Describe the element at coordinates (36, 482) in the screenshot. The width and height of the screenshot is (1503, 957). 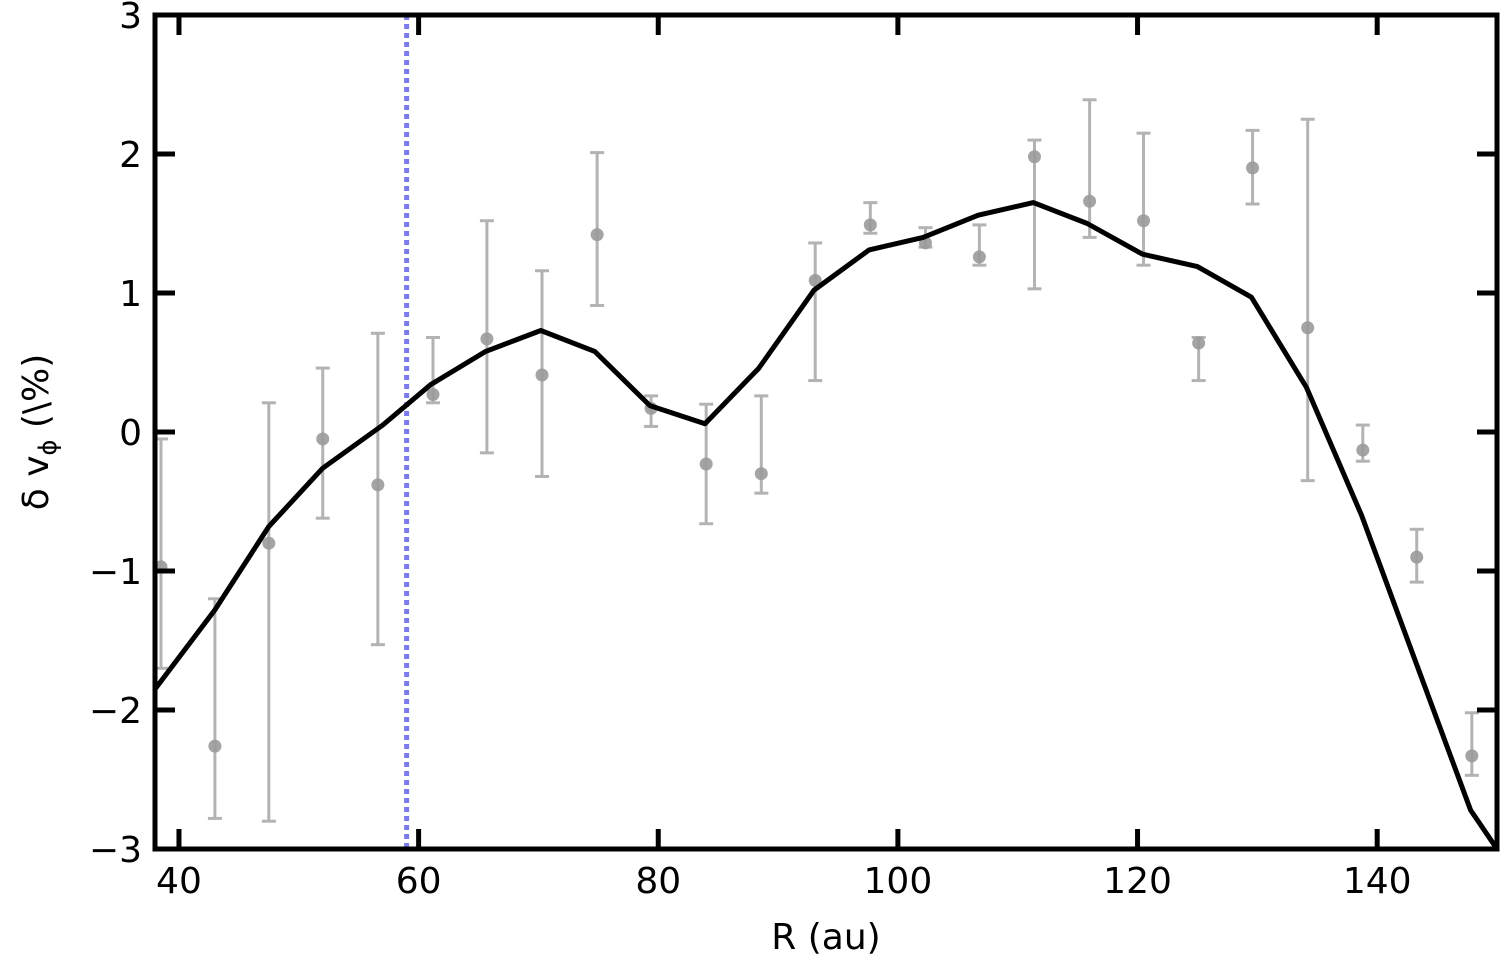
I see `y-axis-label-main: δ v` at that location.